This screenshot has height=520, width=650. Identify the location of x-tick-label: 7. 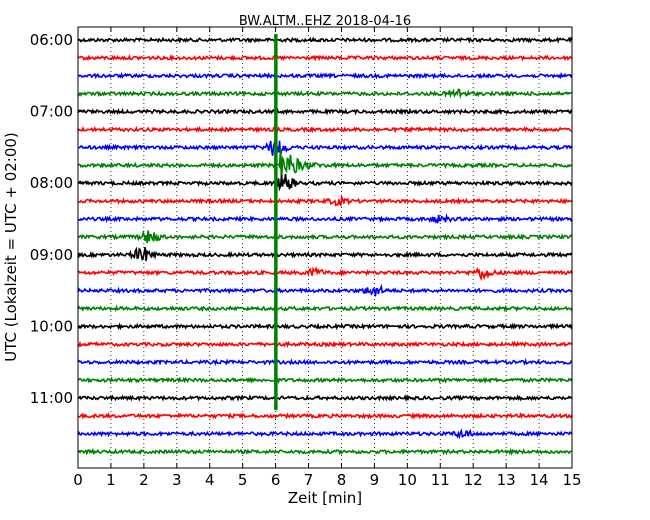
(309, 480).